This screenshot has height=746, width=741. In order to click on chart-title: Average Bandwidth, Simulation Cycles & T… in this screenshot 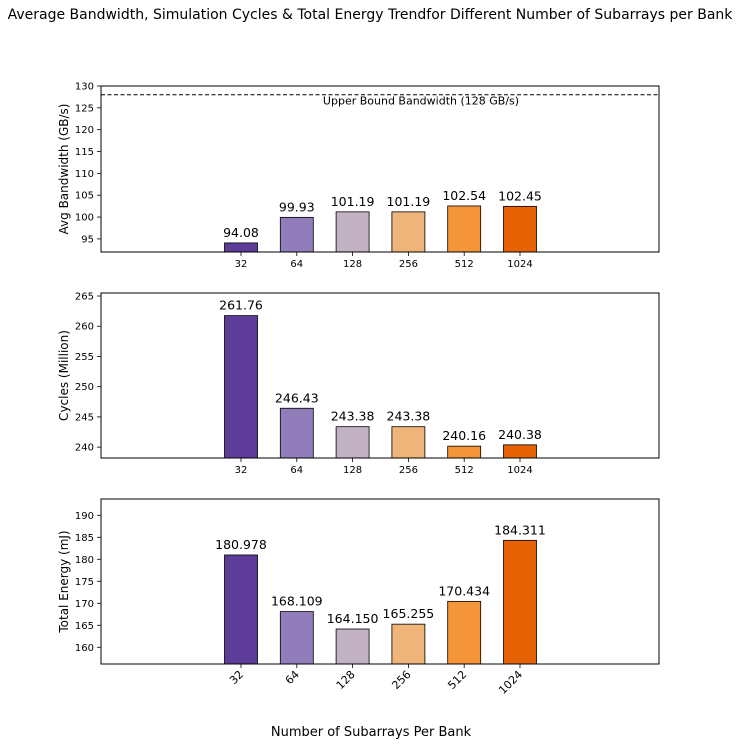, I will do `click(371, 15)`.